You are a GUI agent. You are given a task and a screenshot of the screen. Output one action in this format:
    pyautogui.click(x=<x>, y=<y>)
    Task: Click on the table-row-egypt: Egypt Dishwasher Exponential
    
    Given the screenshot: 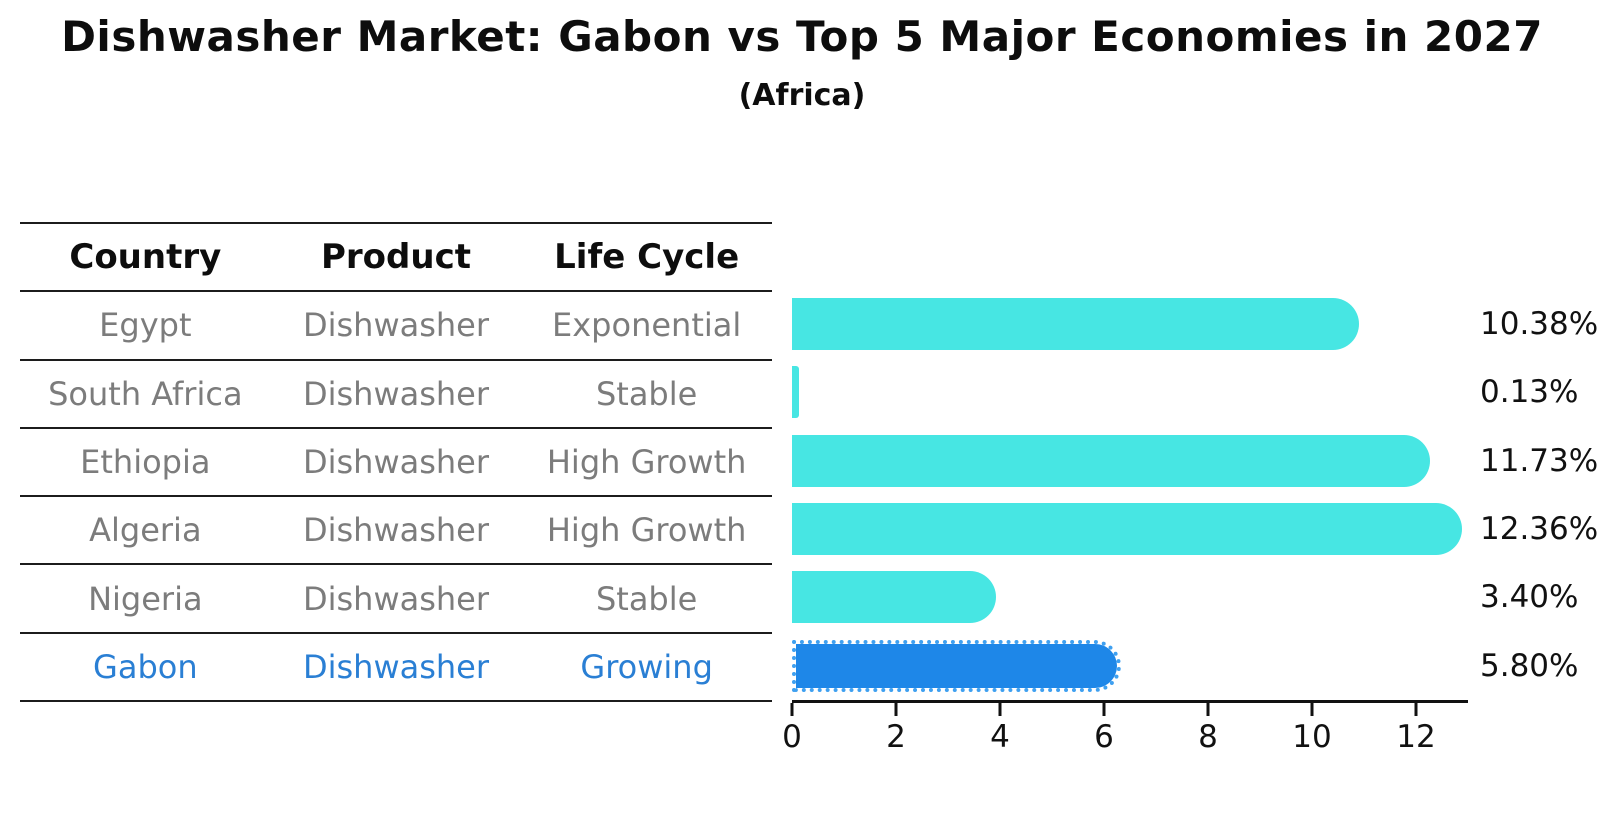 What is the action you would take?
    pyautogui.click(x=396, y=326)
    